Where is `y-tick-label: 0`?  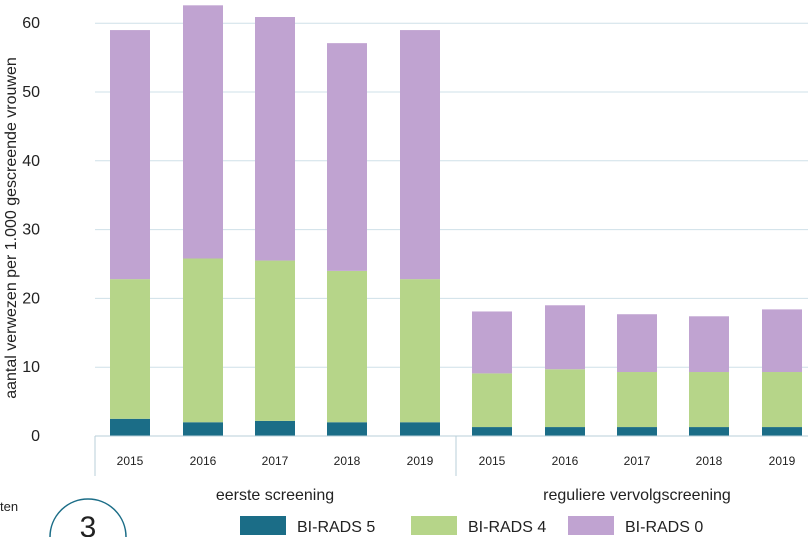
y-tick-label: 0 is located at coordinates (35, 436).